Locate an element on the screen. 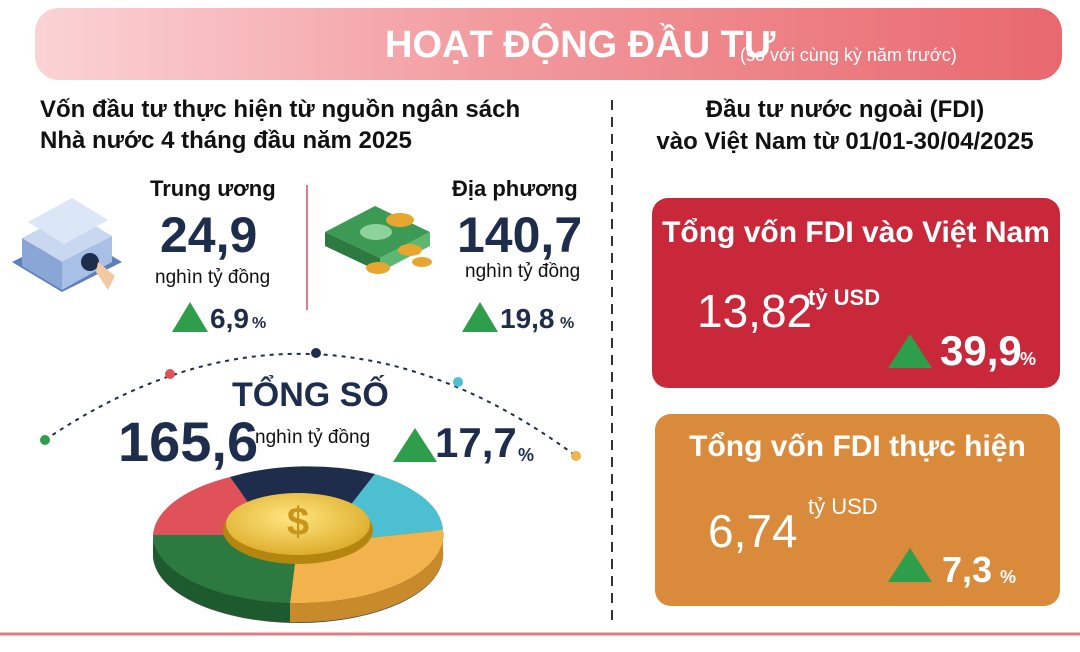  fdi-registered-box is located at coordinates (856, 293).